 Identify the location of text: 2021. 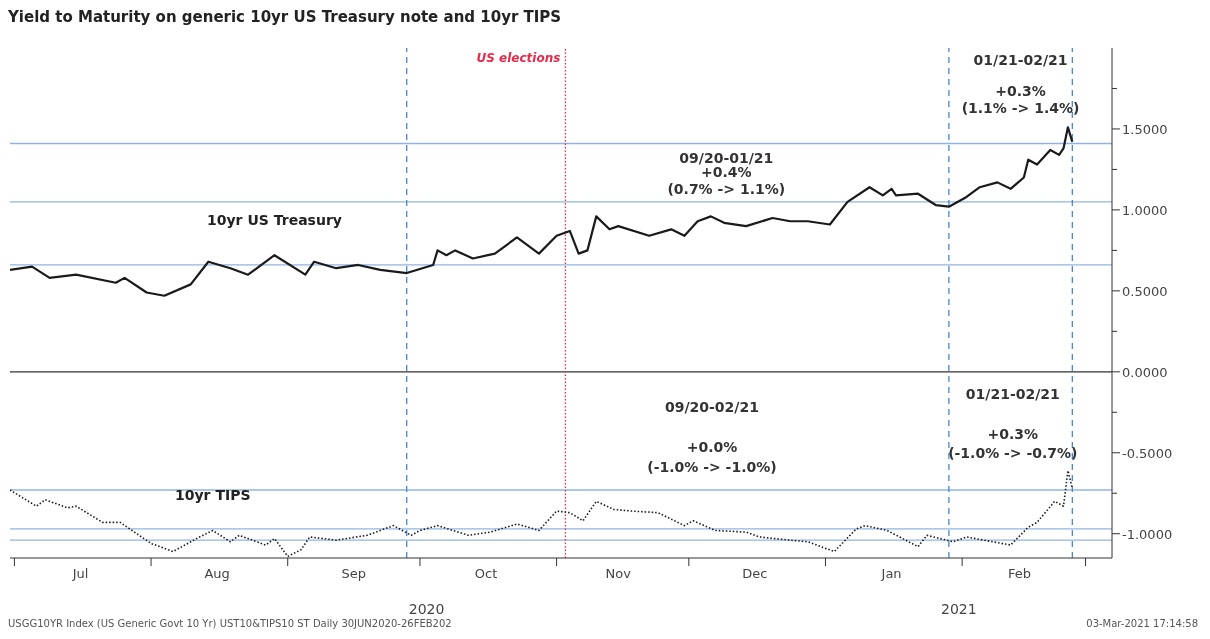
(958, 608).